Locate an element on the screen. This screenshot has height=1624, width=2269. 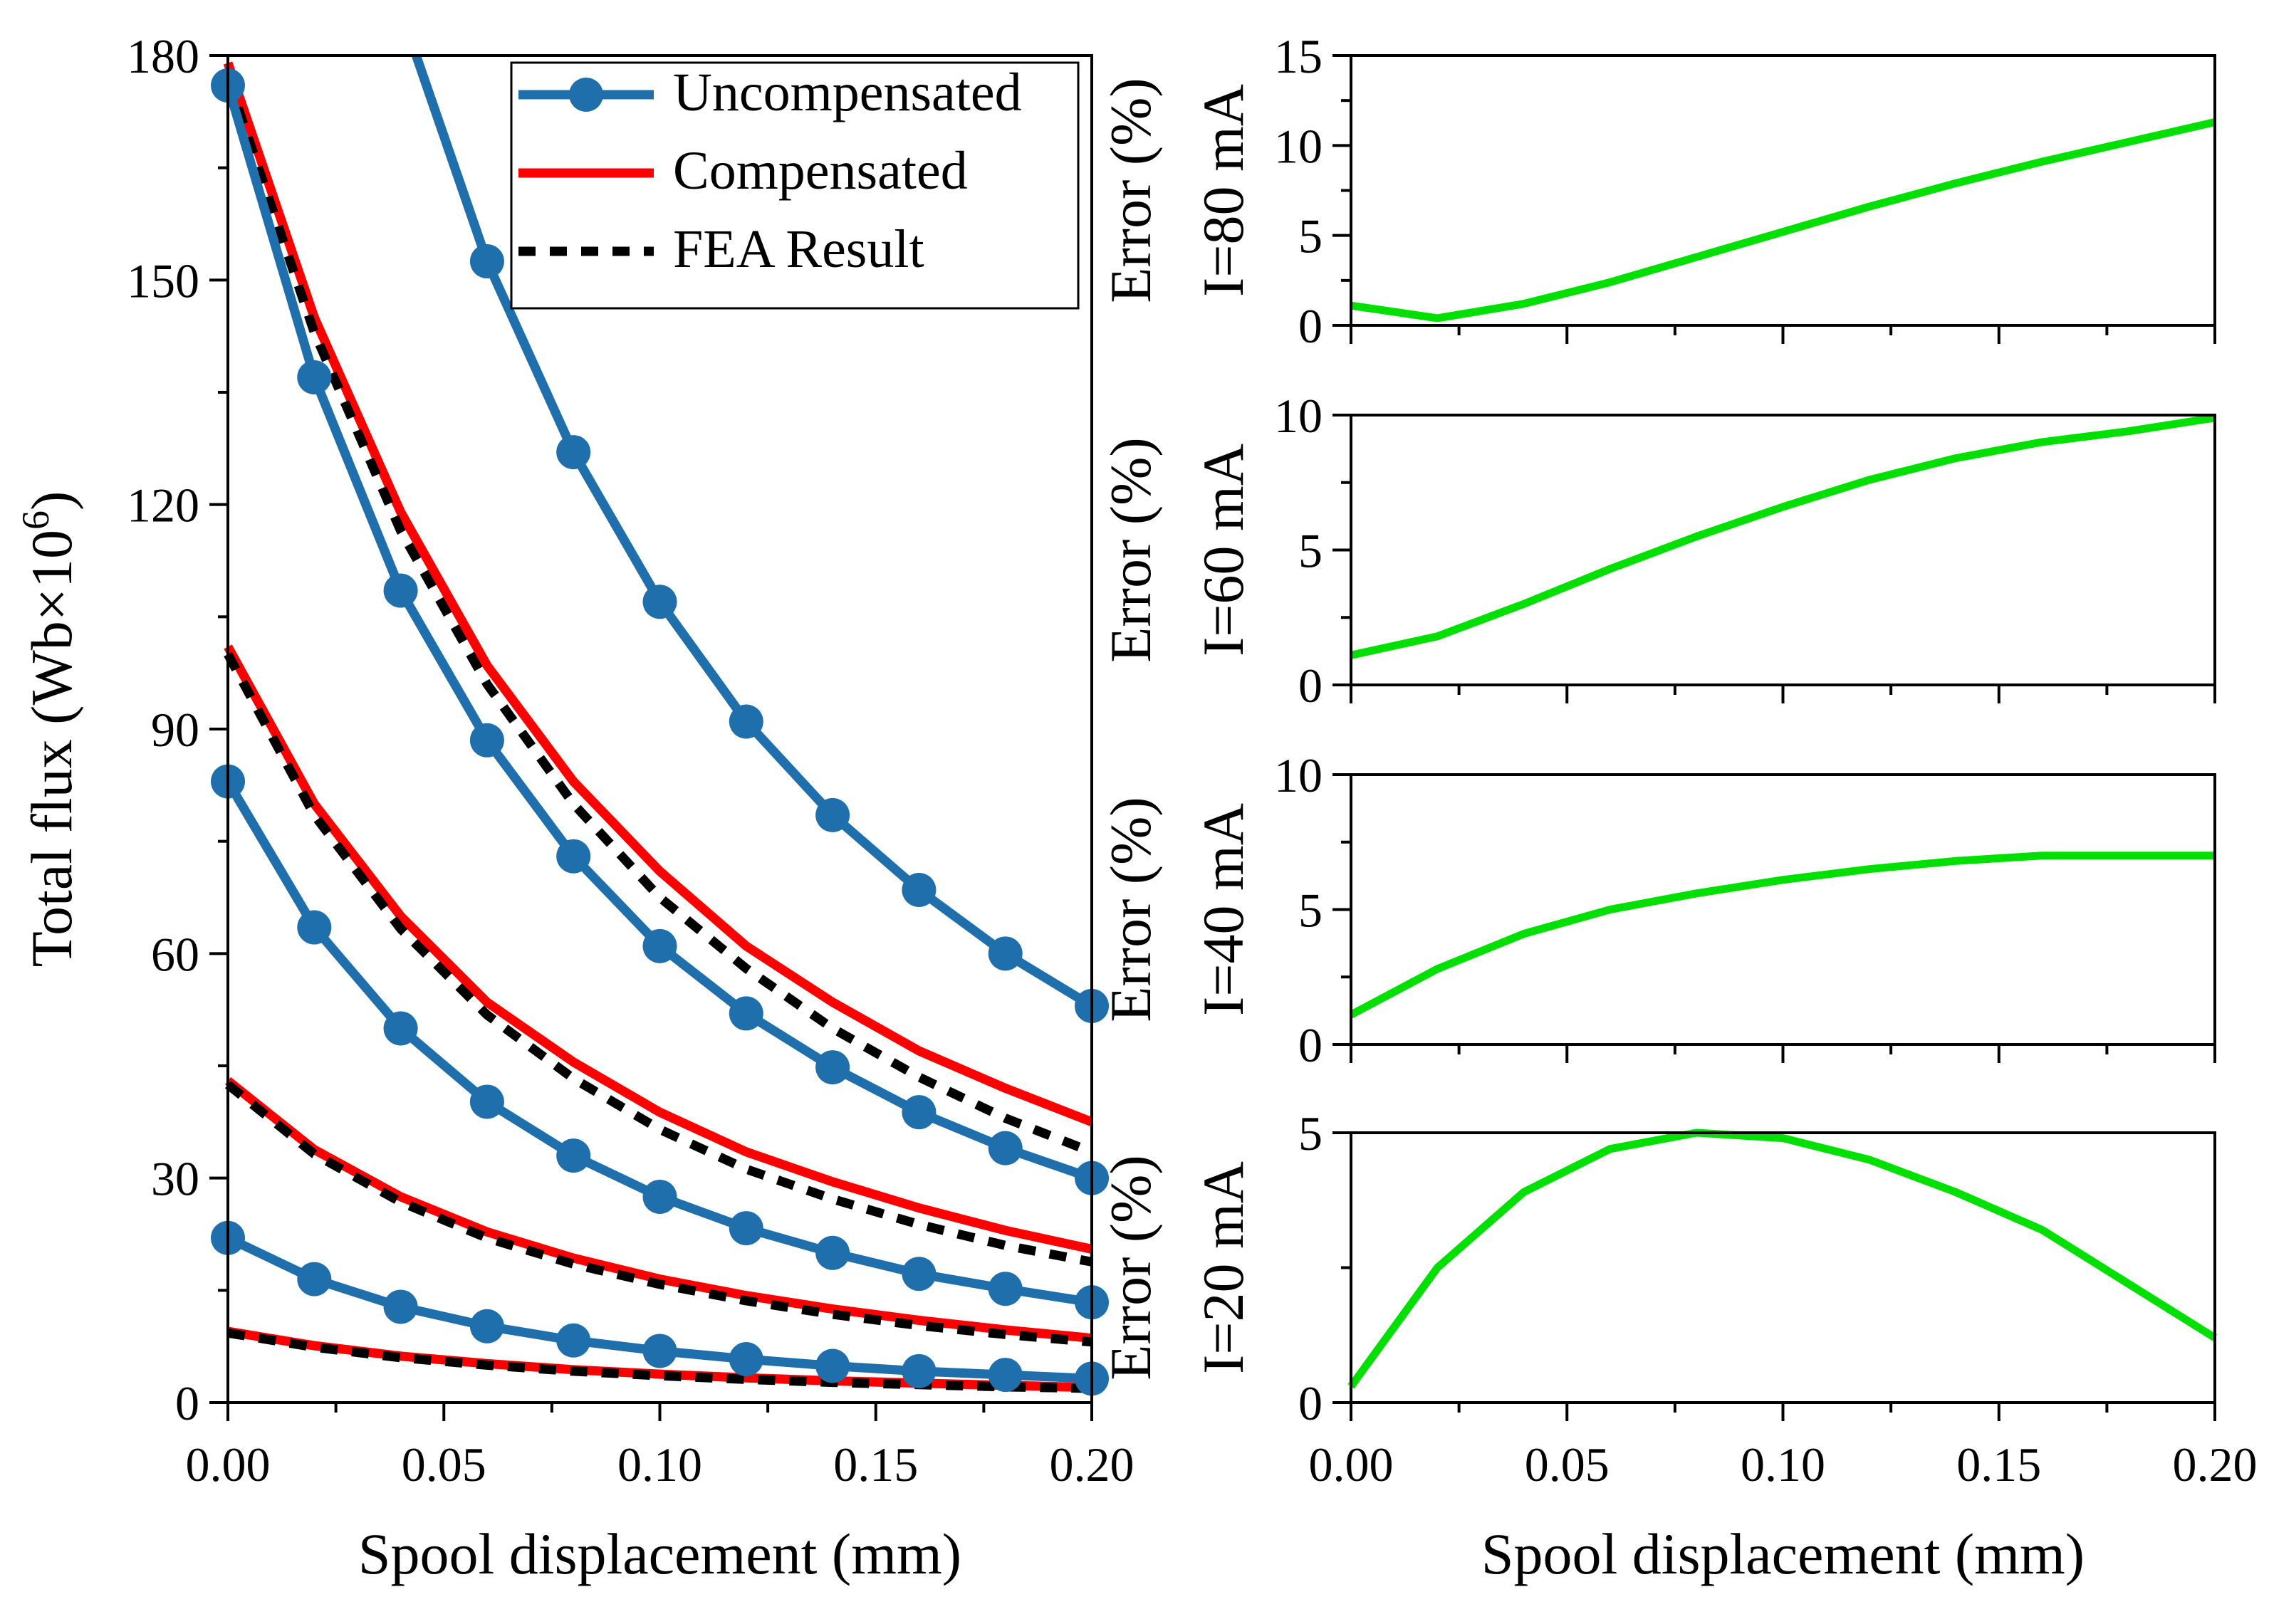
error-0-y-tick-label: 5 is located at coordinates (1310, 236).